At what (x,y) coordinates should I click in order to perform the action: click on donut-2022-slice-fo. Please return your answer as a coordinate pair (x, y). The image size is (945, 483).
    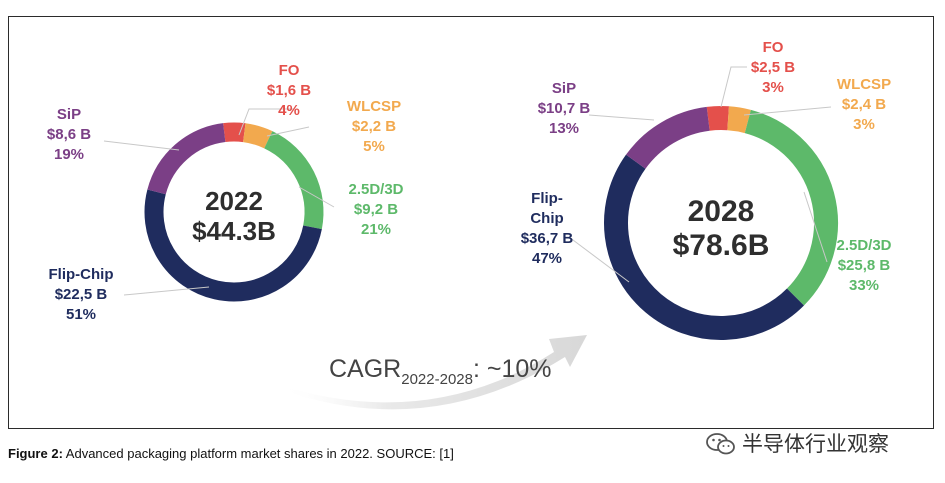
    Looking at the image, I should click on (234, 132).